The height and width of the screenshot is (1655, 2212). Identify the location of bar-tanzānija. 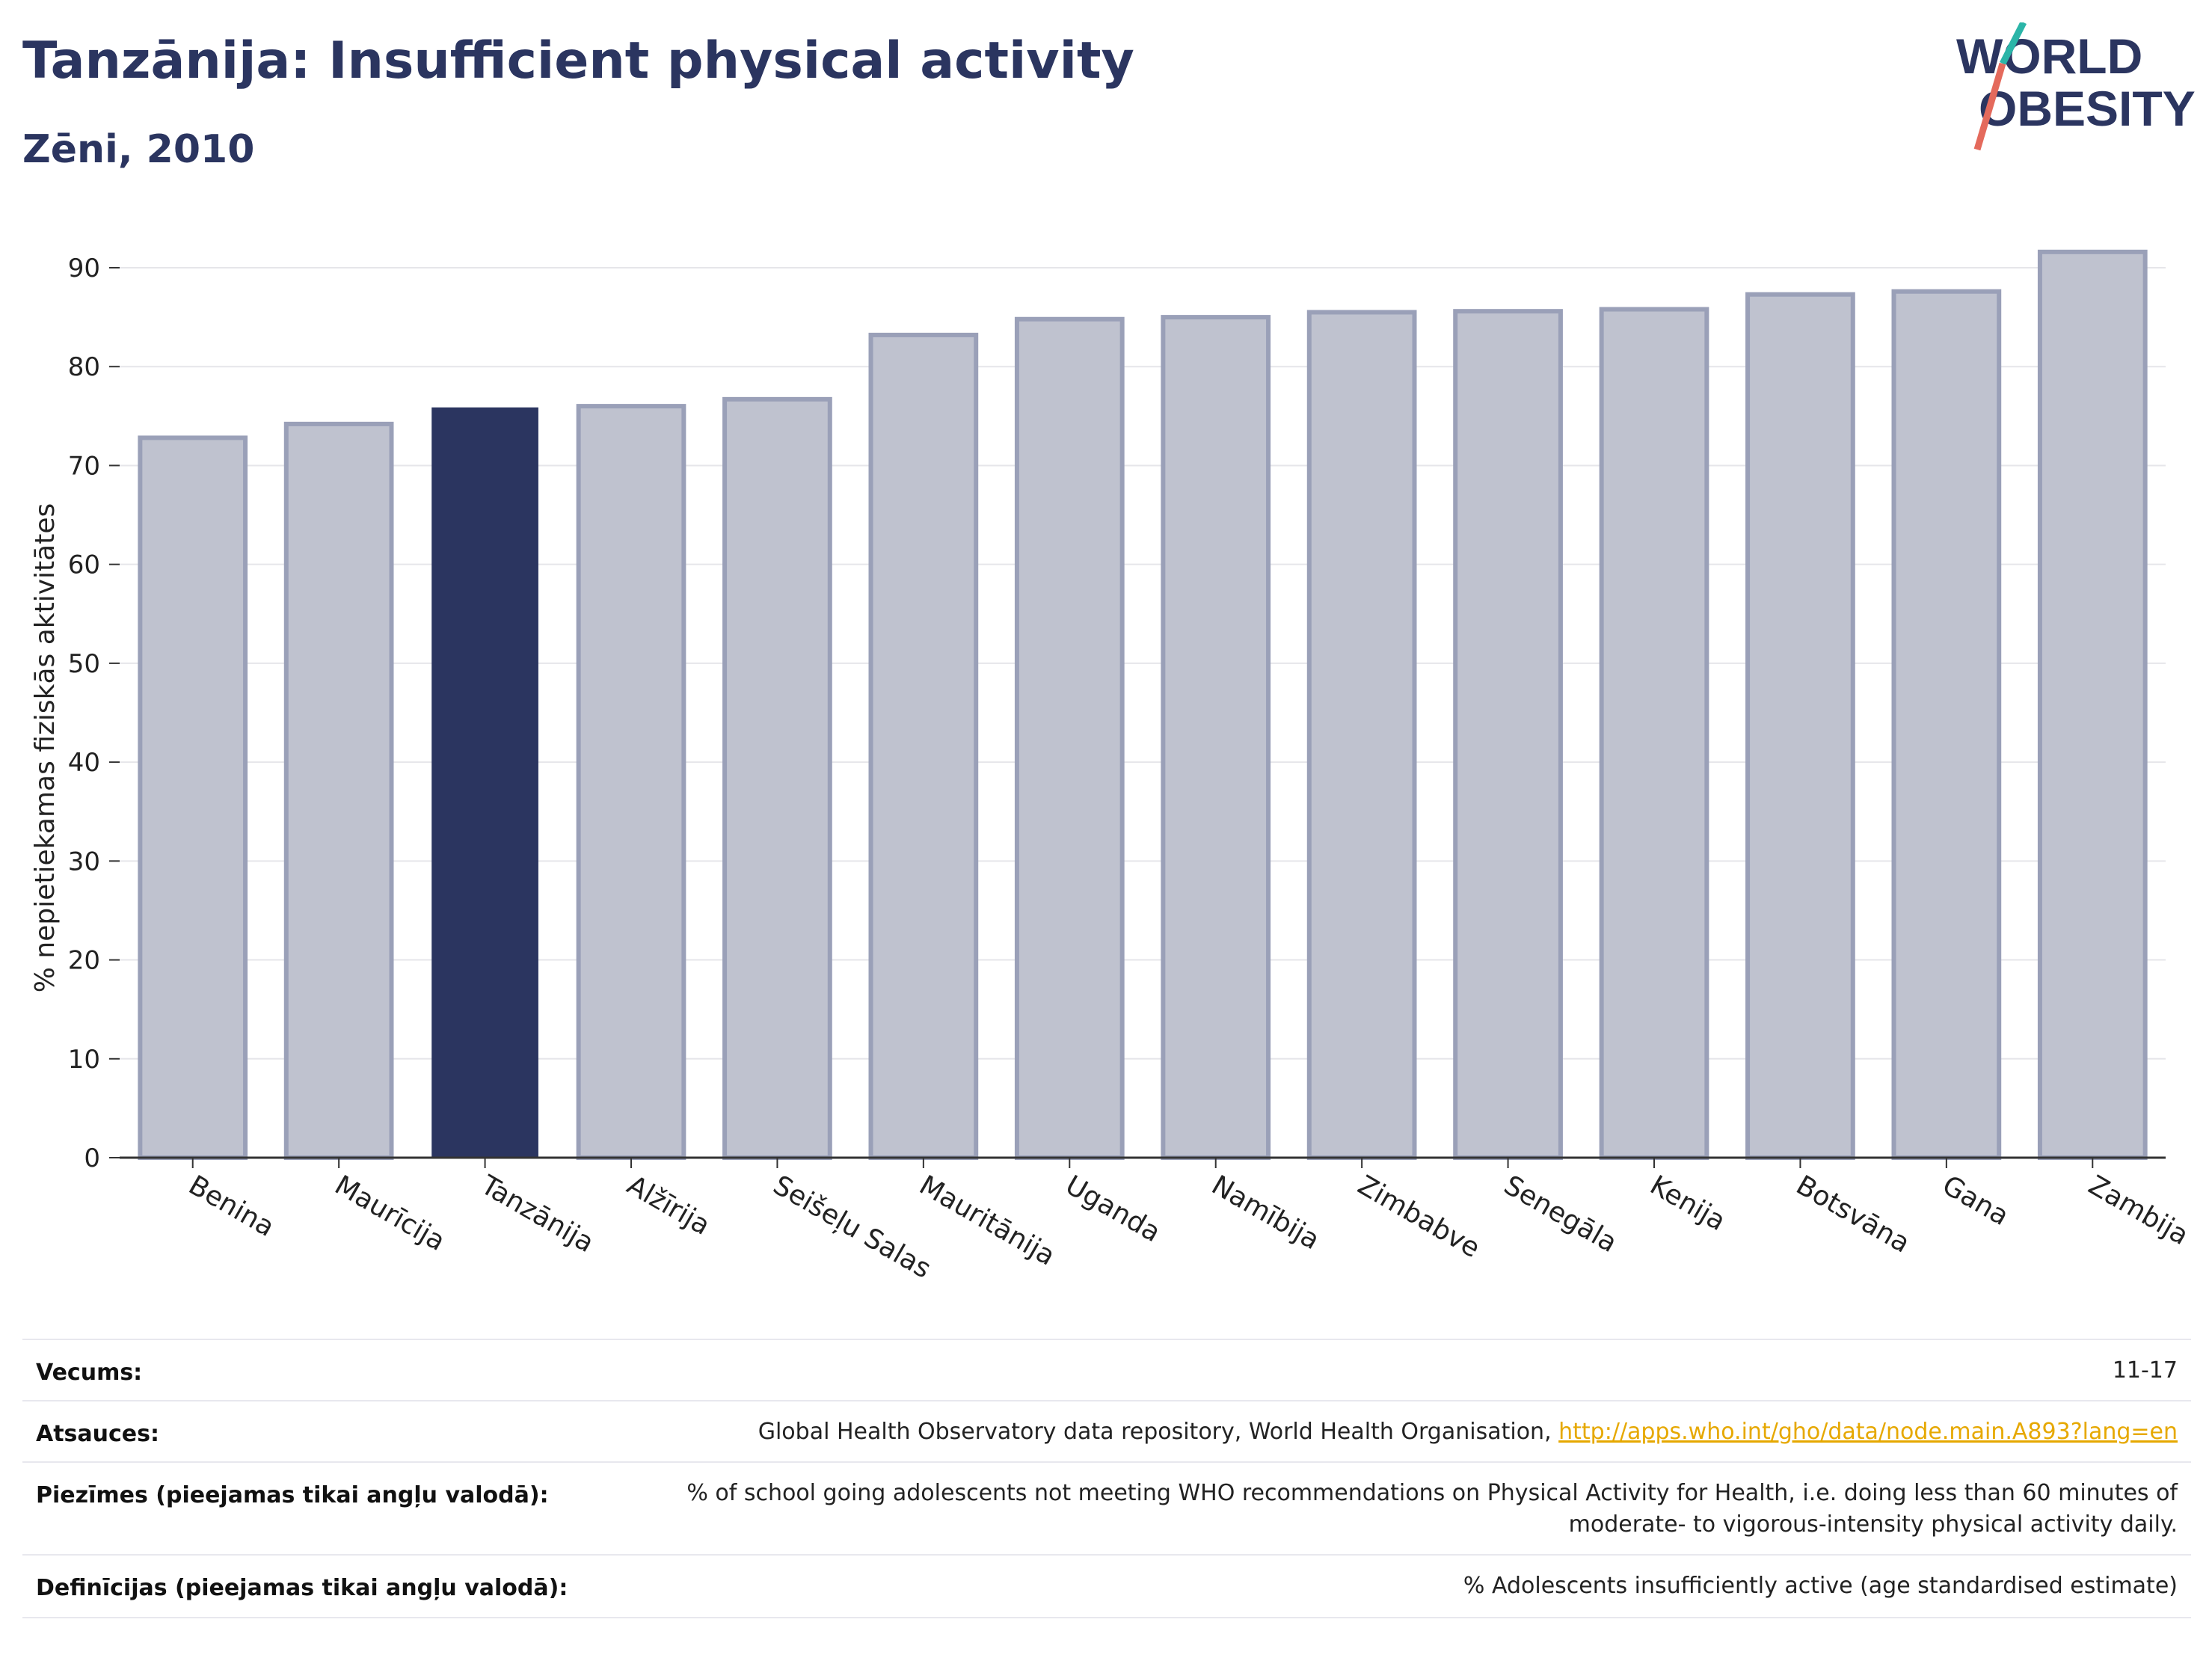
(485, 782).